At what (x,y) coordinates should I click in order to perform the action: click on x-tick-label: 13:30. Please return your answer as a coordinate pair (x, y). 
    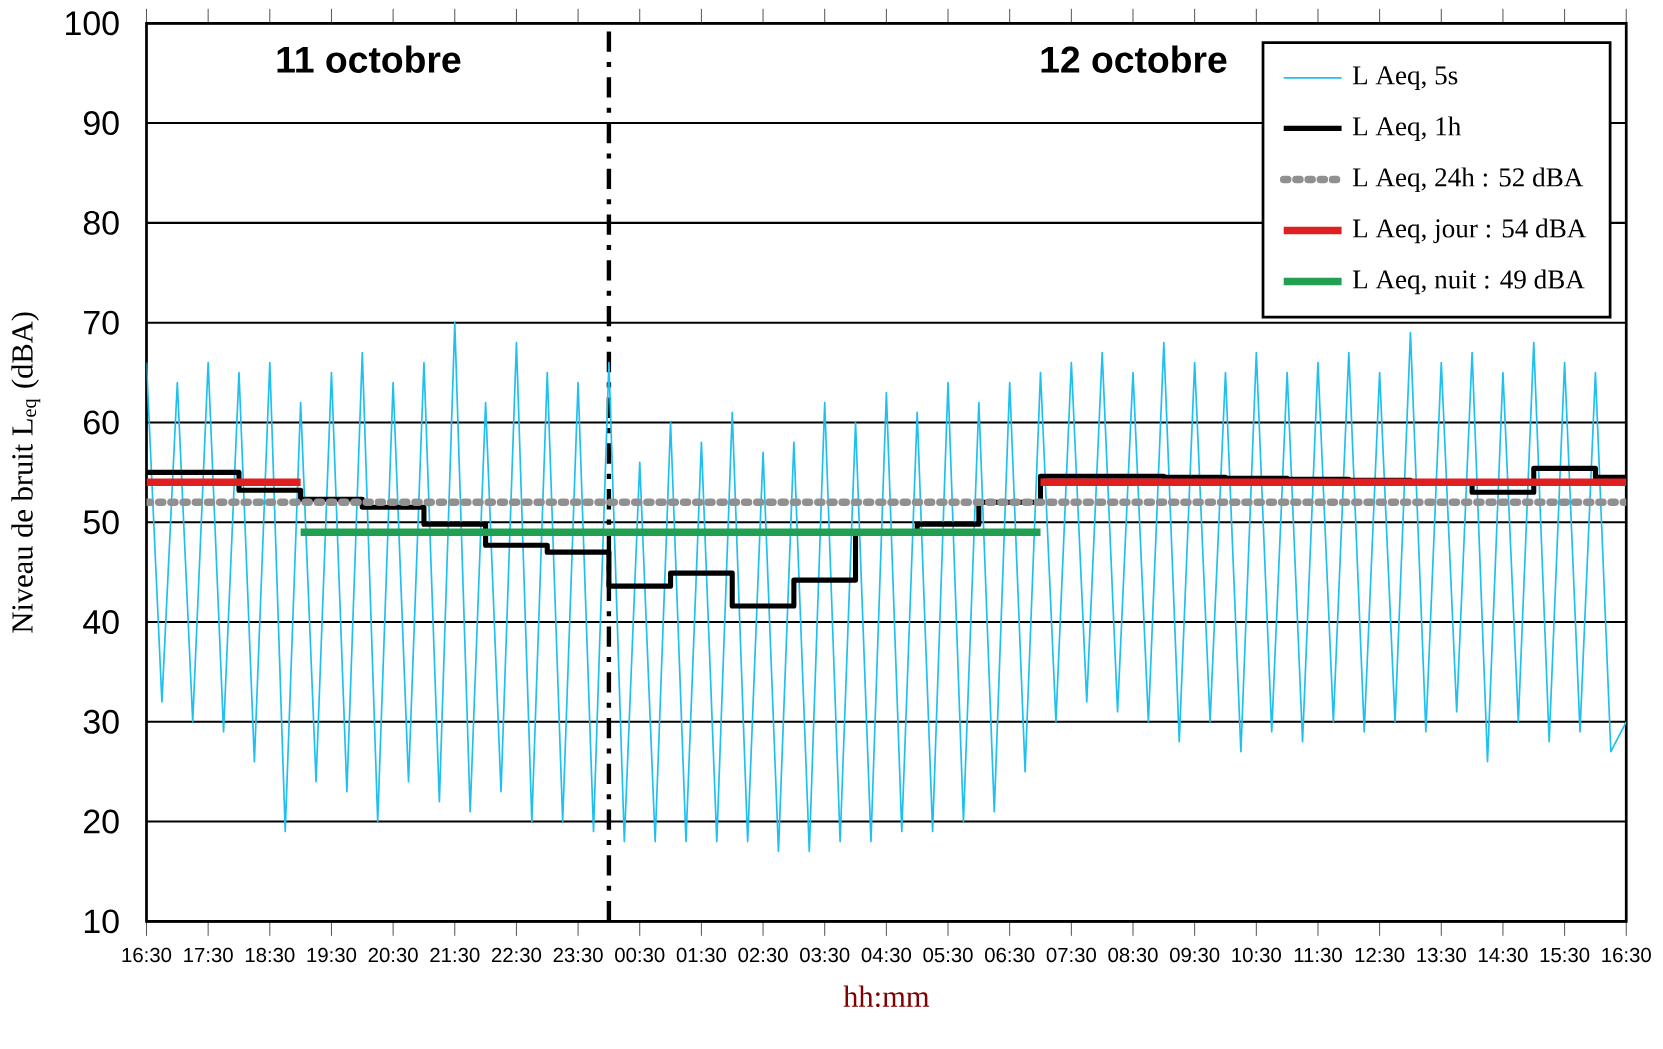
    Looking at the image, I should click on (1441, 955).